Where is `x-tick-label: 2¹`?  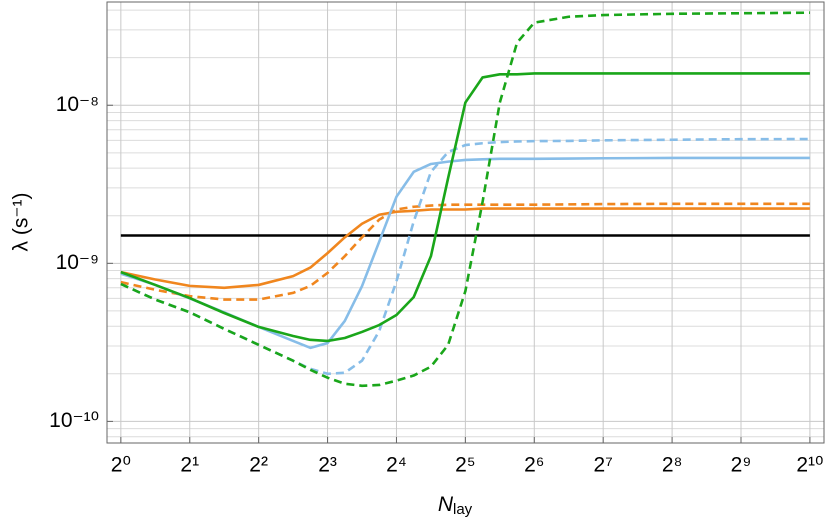
x-tick-label: 2¹ is located at coordinates (189, 465).